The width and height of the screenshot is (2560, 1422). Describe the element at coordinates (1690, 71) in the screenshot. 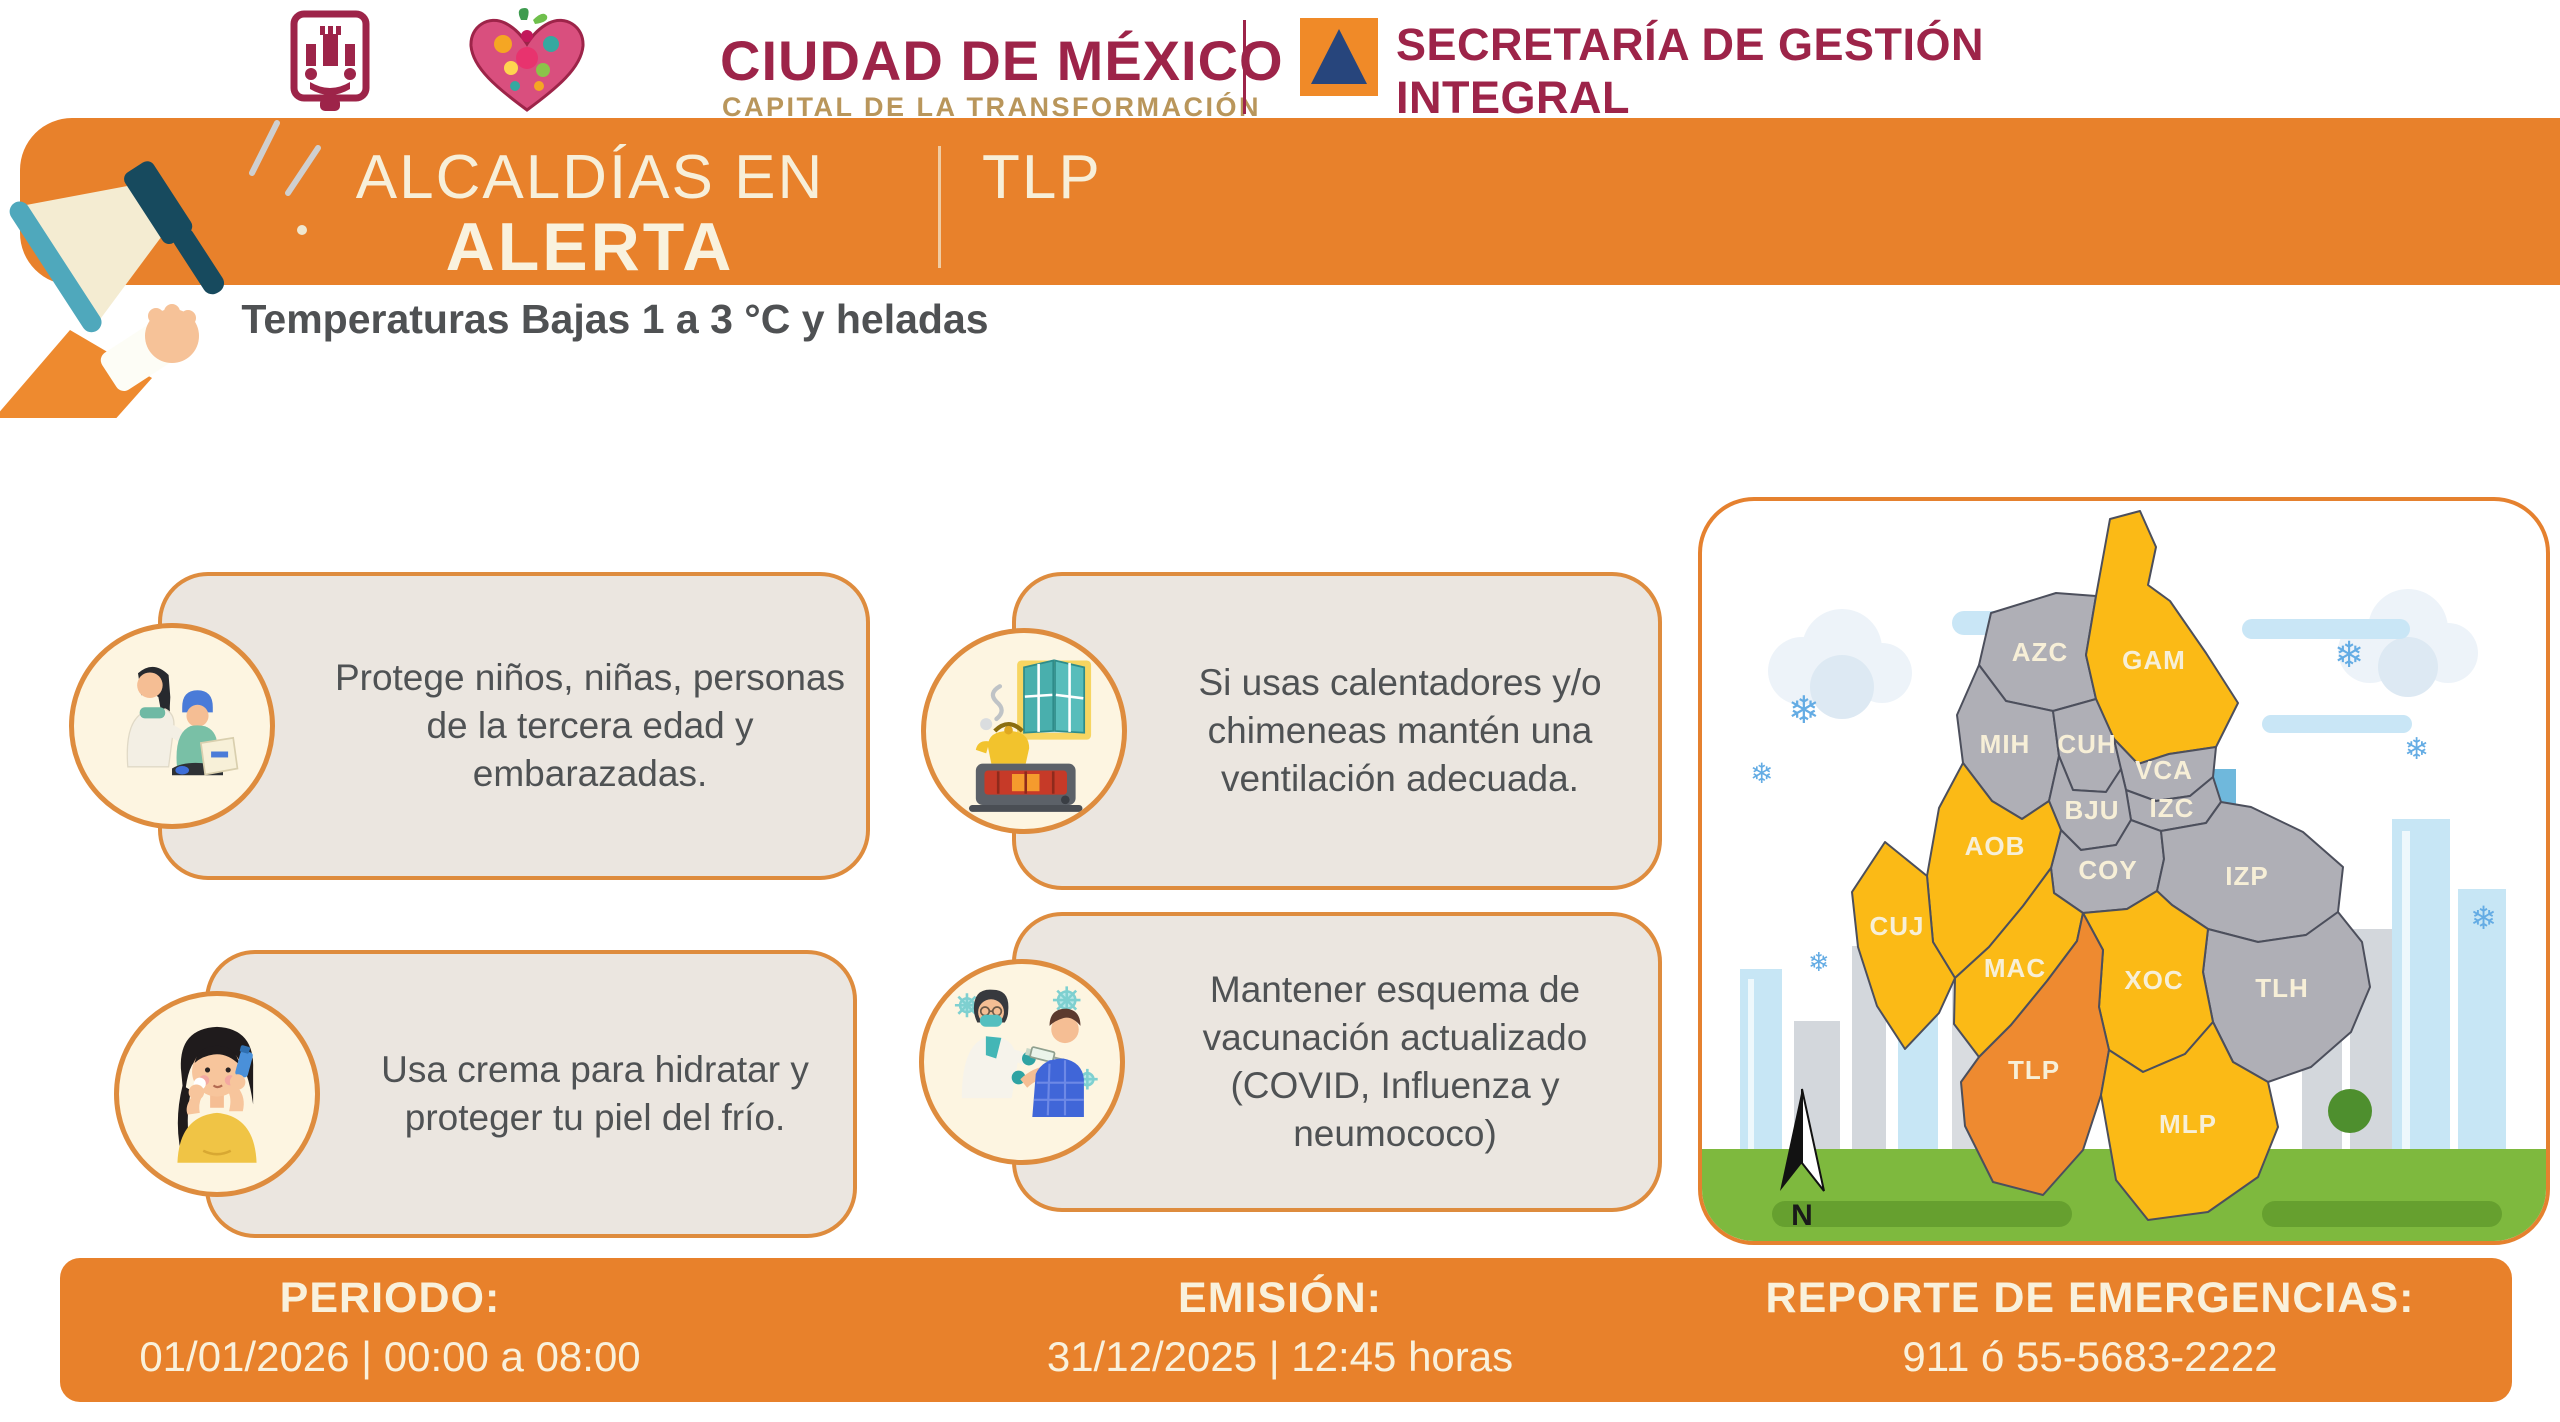

I see `secretariat-line1: SECRETARÍA DE GESTIÓN INTEGRAL` at that location.